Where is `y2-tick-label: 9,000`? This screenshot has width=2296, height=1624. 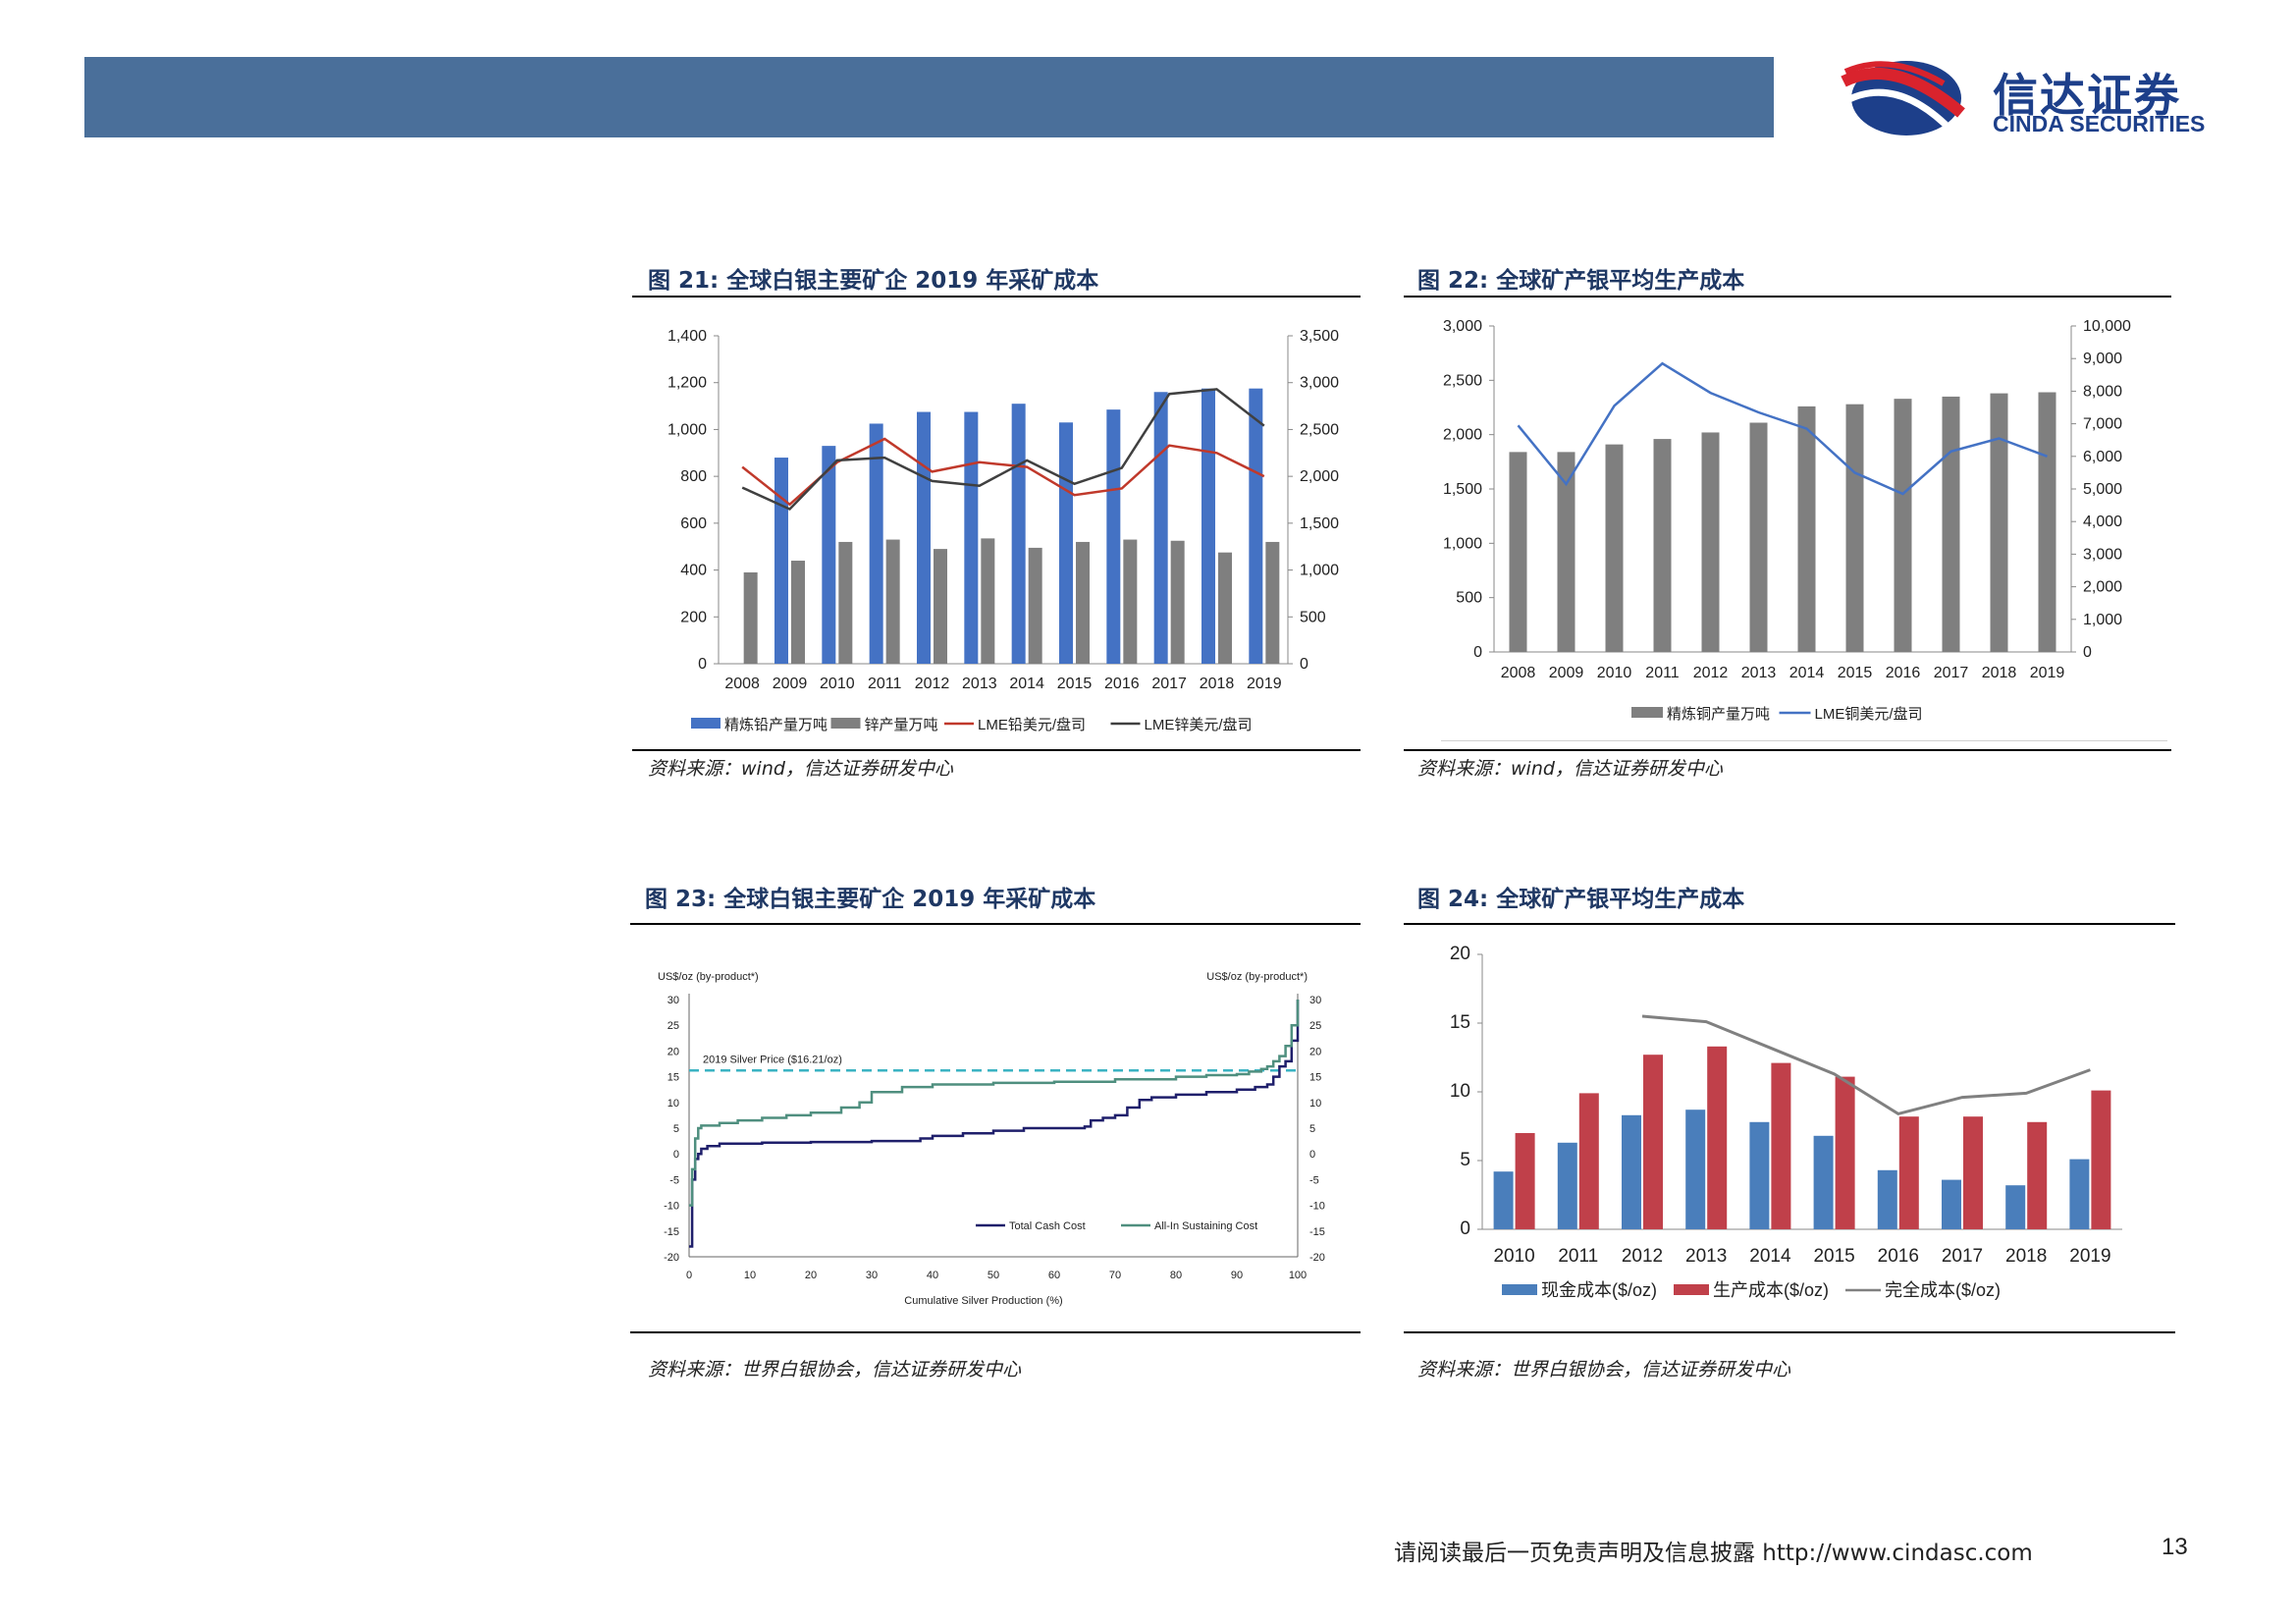 y2-tick-label: 9,000 is located at coordinates (2102, 359).